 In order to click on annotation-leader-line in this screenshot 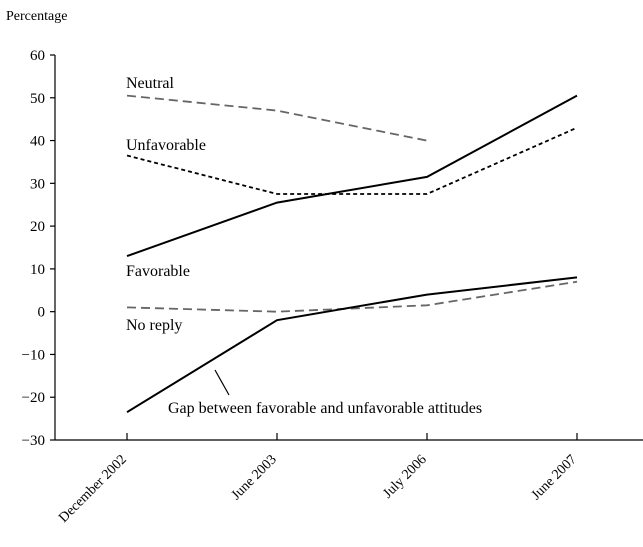, I will do `click(222, 382)`.